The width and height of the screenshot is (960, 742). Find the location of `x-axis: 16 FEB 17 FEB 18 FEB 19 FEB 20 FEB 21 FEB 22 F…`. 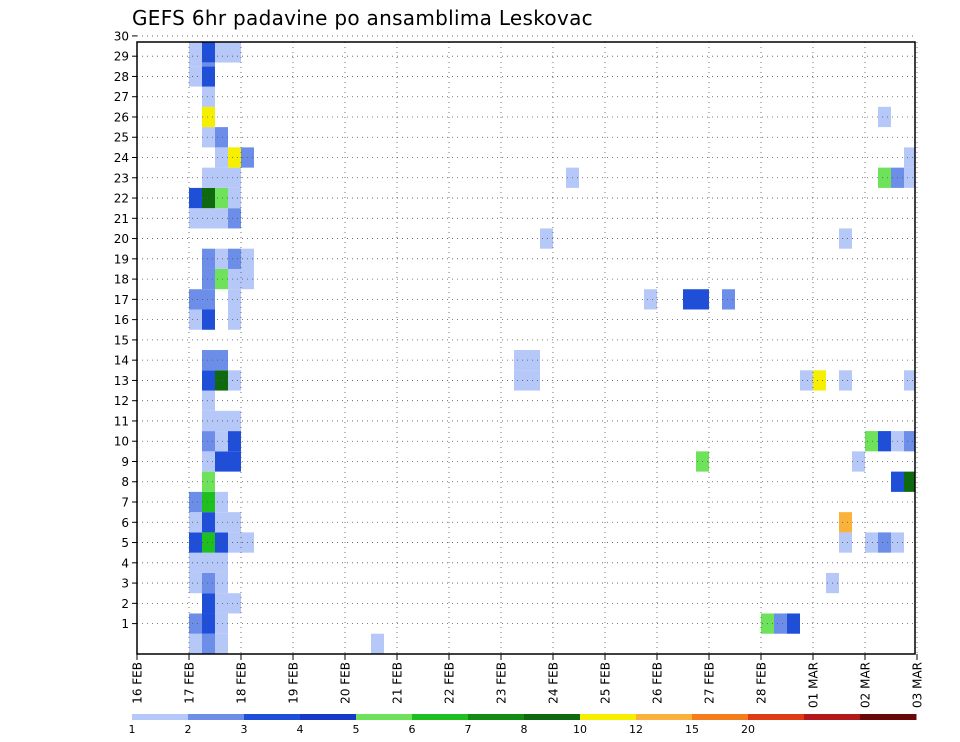

x-axis: 16 FEB 17 FEB 18 FEB 19 FEB 20 FEB 21 FEB 22 F… is located at coordinates (528, 681).